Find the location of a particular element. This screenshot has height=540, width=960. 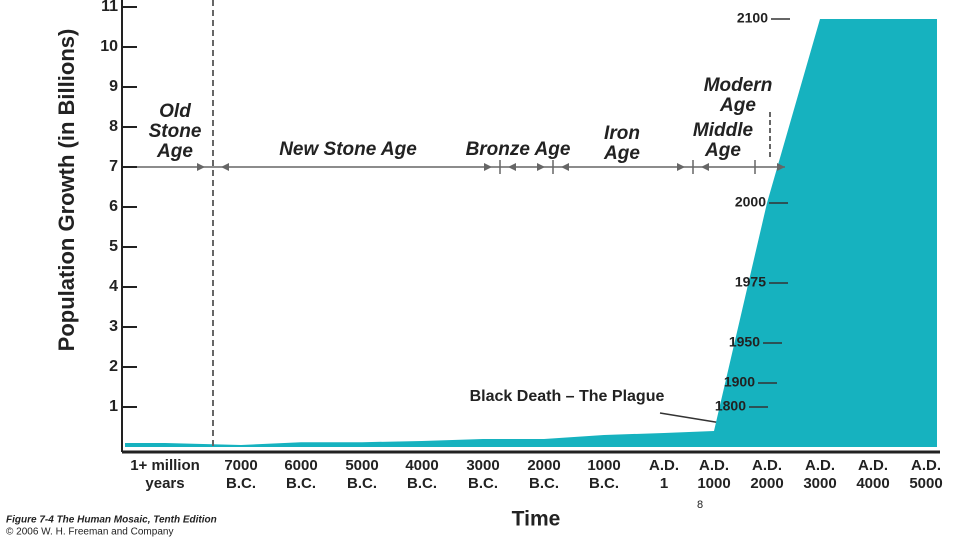

x-axis-label: Time is located at coordinates (536, 519).